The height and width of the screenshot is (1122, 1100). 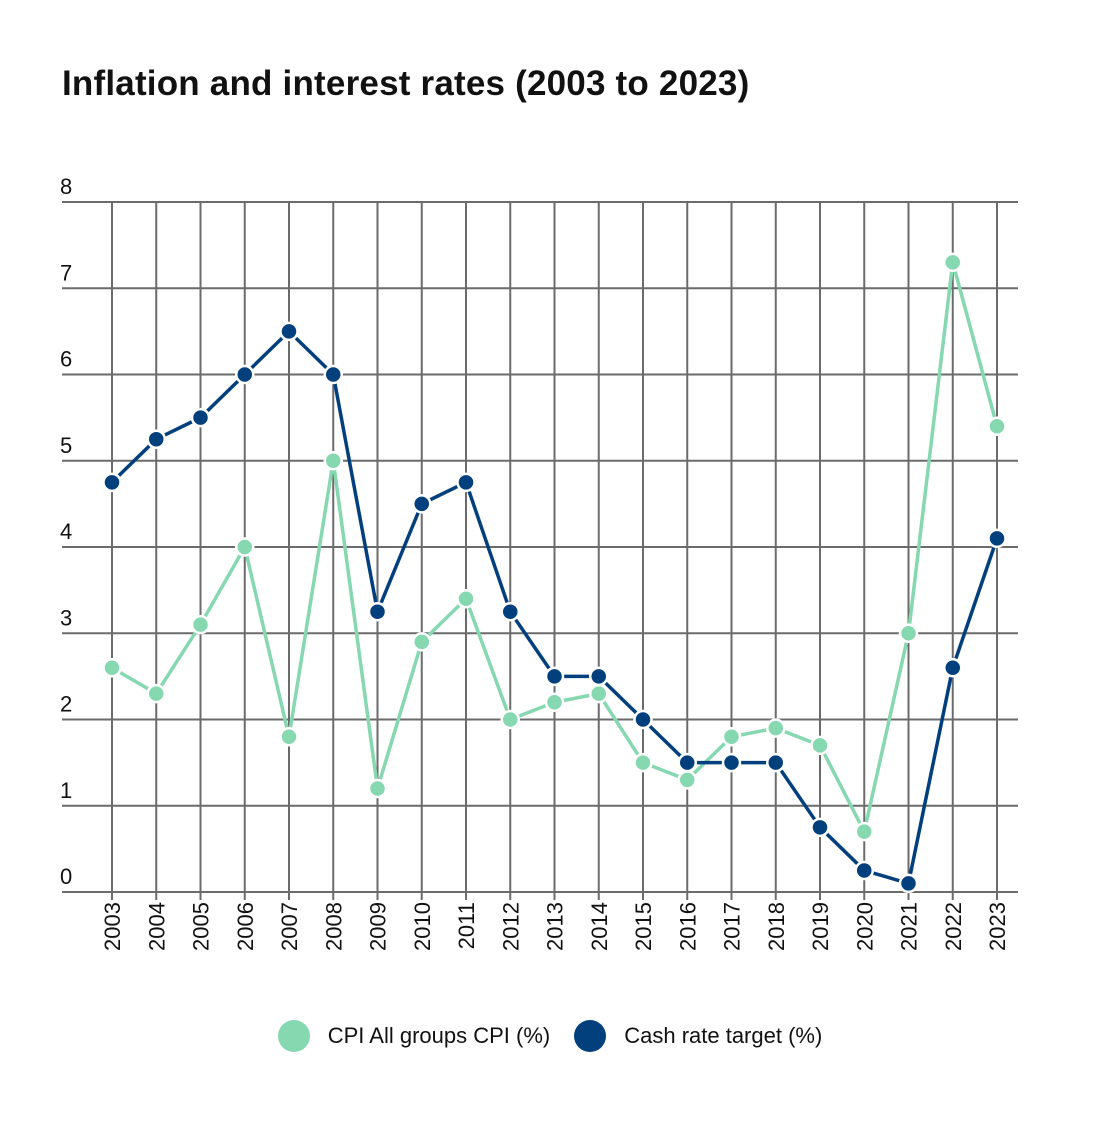 I want to click on x-tick-label: 2019, so click(x=820, y=926).